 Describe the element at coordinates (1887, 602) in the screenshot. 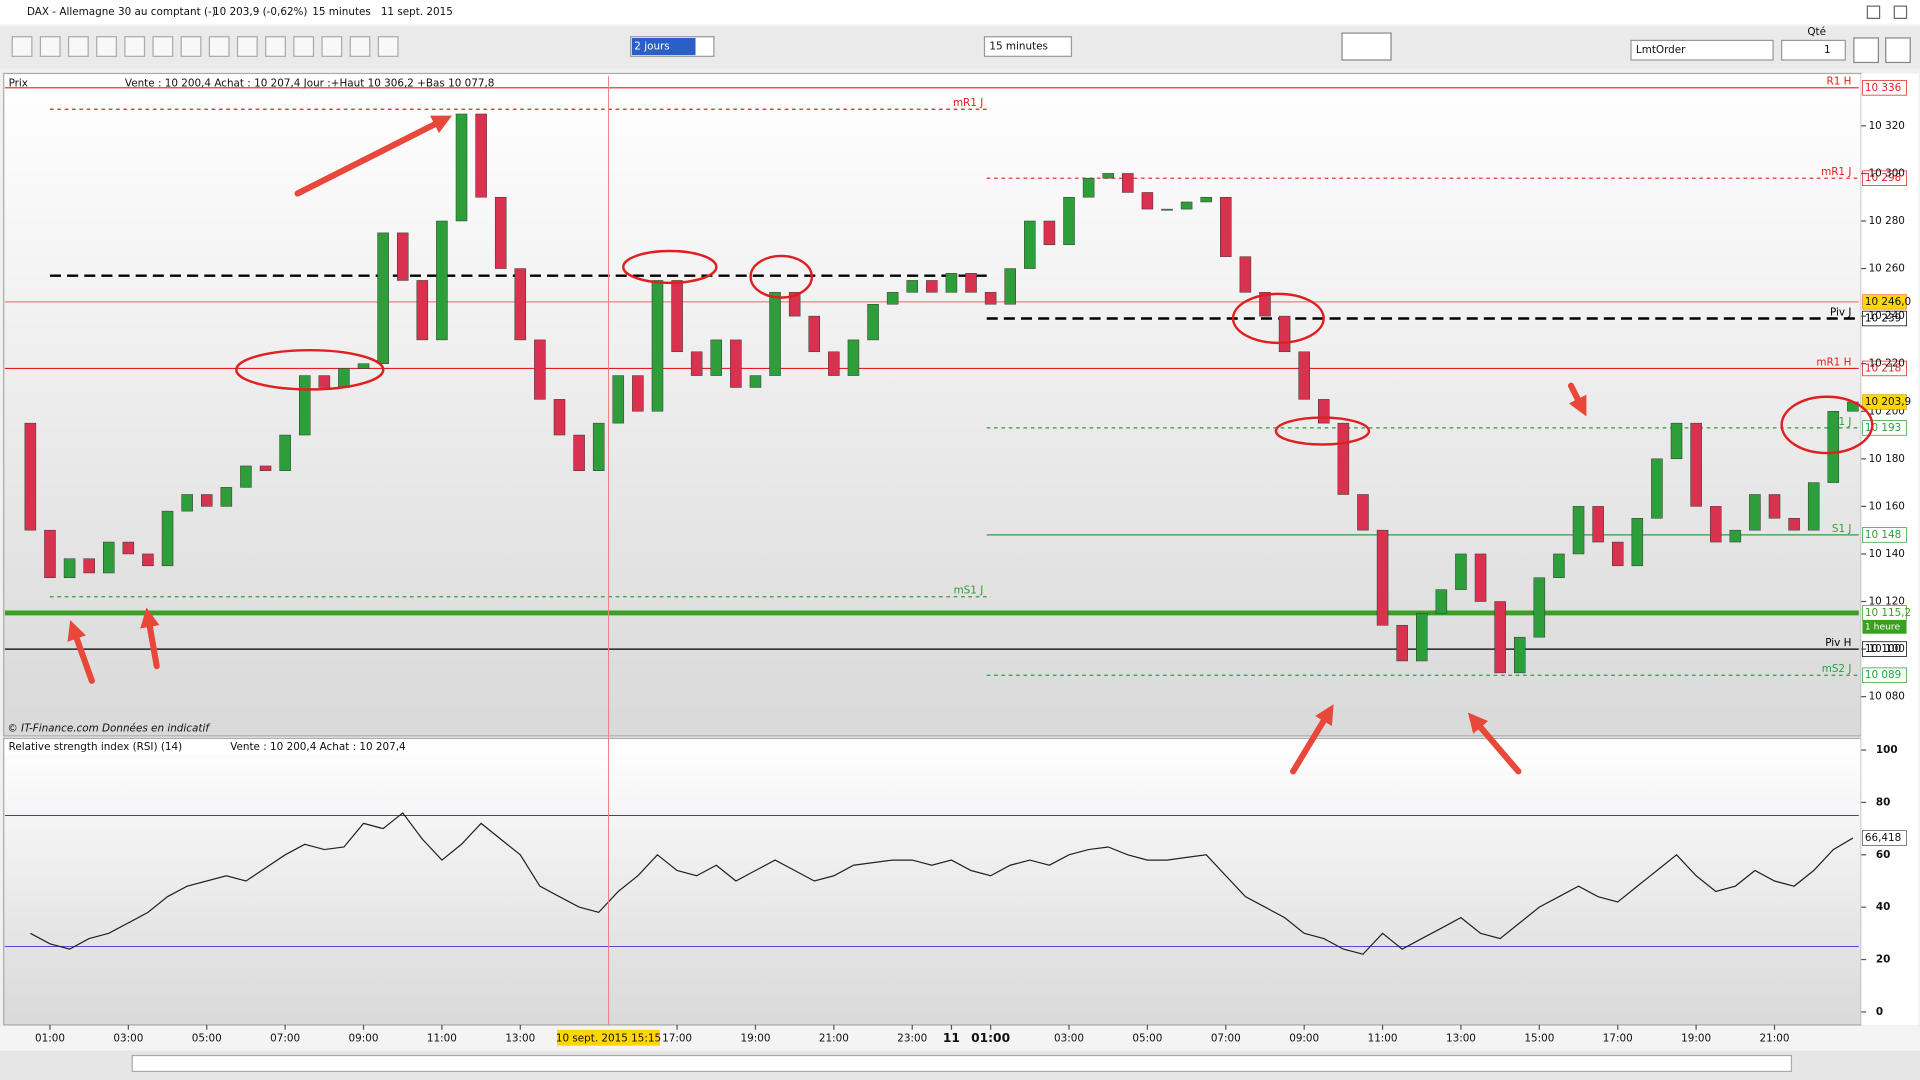

I see `y-tick-label: 10 120` at that location.